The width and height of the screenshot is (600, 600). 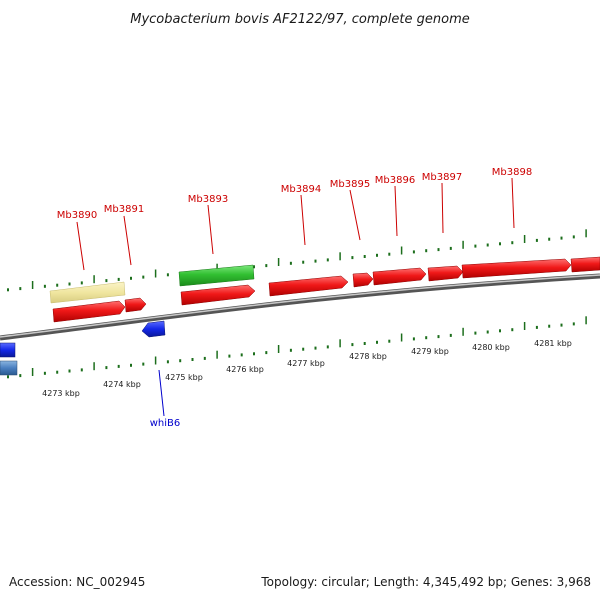 What do you see at coordinates (442, 208) in the screenshot?
I see `leader-mb3897` at bounding box center [442, 208].